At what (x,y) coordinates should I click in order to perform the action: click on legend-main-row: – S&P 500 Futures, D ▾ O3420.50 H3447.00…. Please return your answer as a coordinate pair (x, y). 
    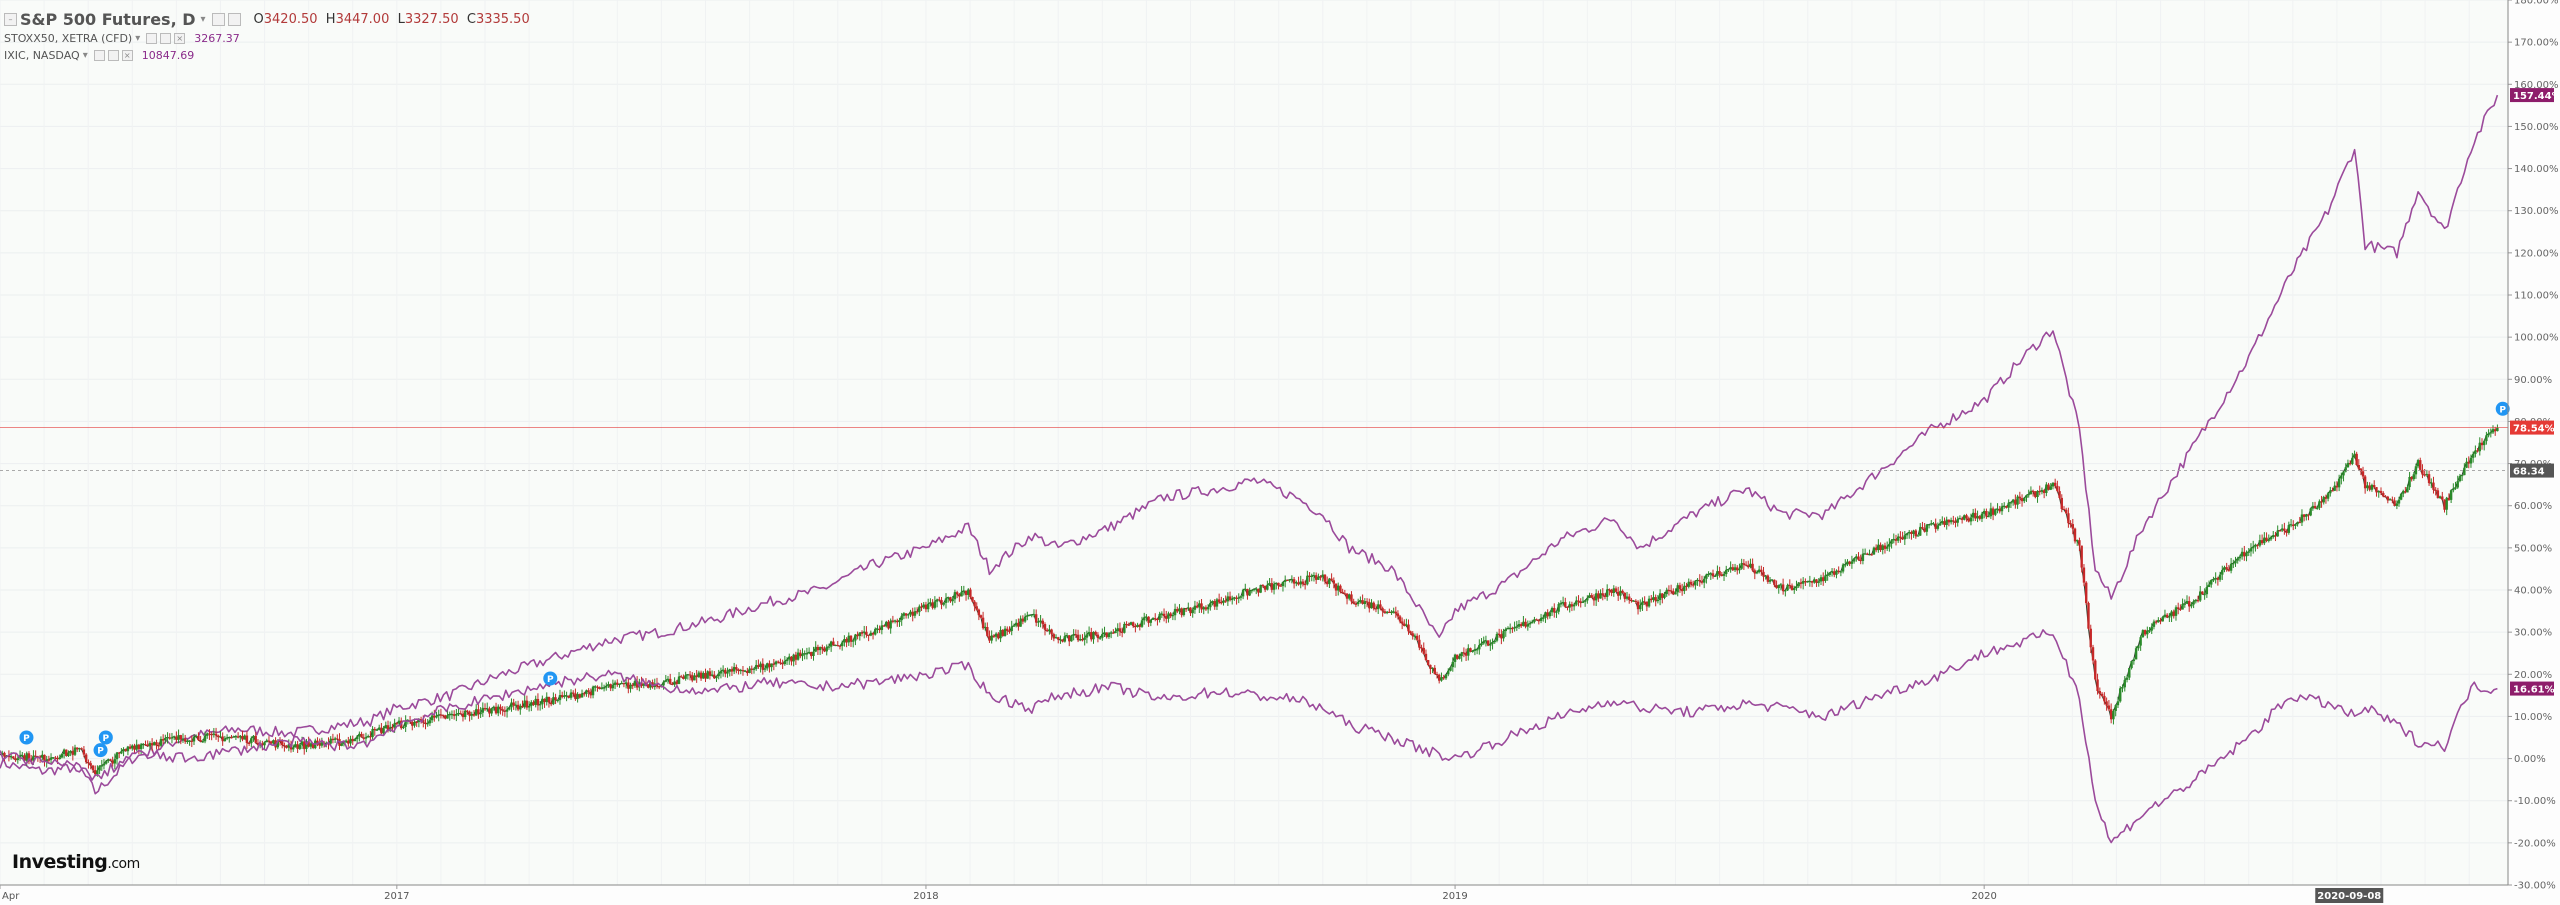
    Looking at the image, I should click on (267, 19).